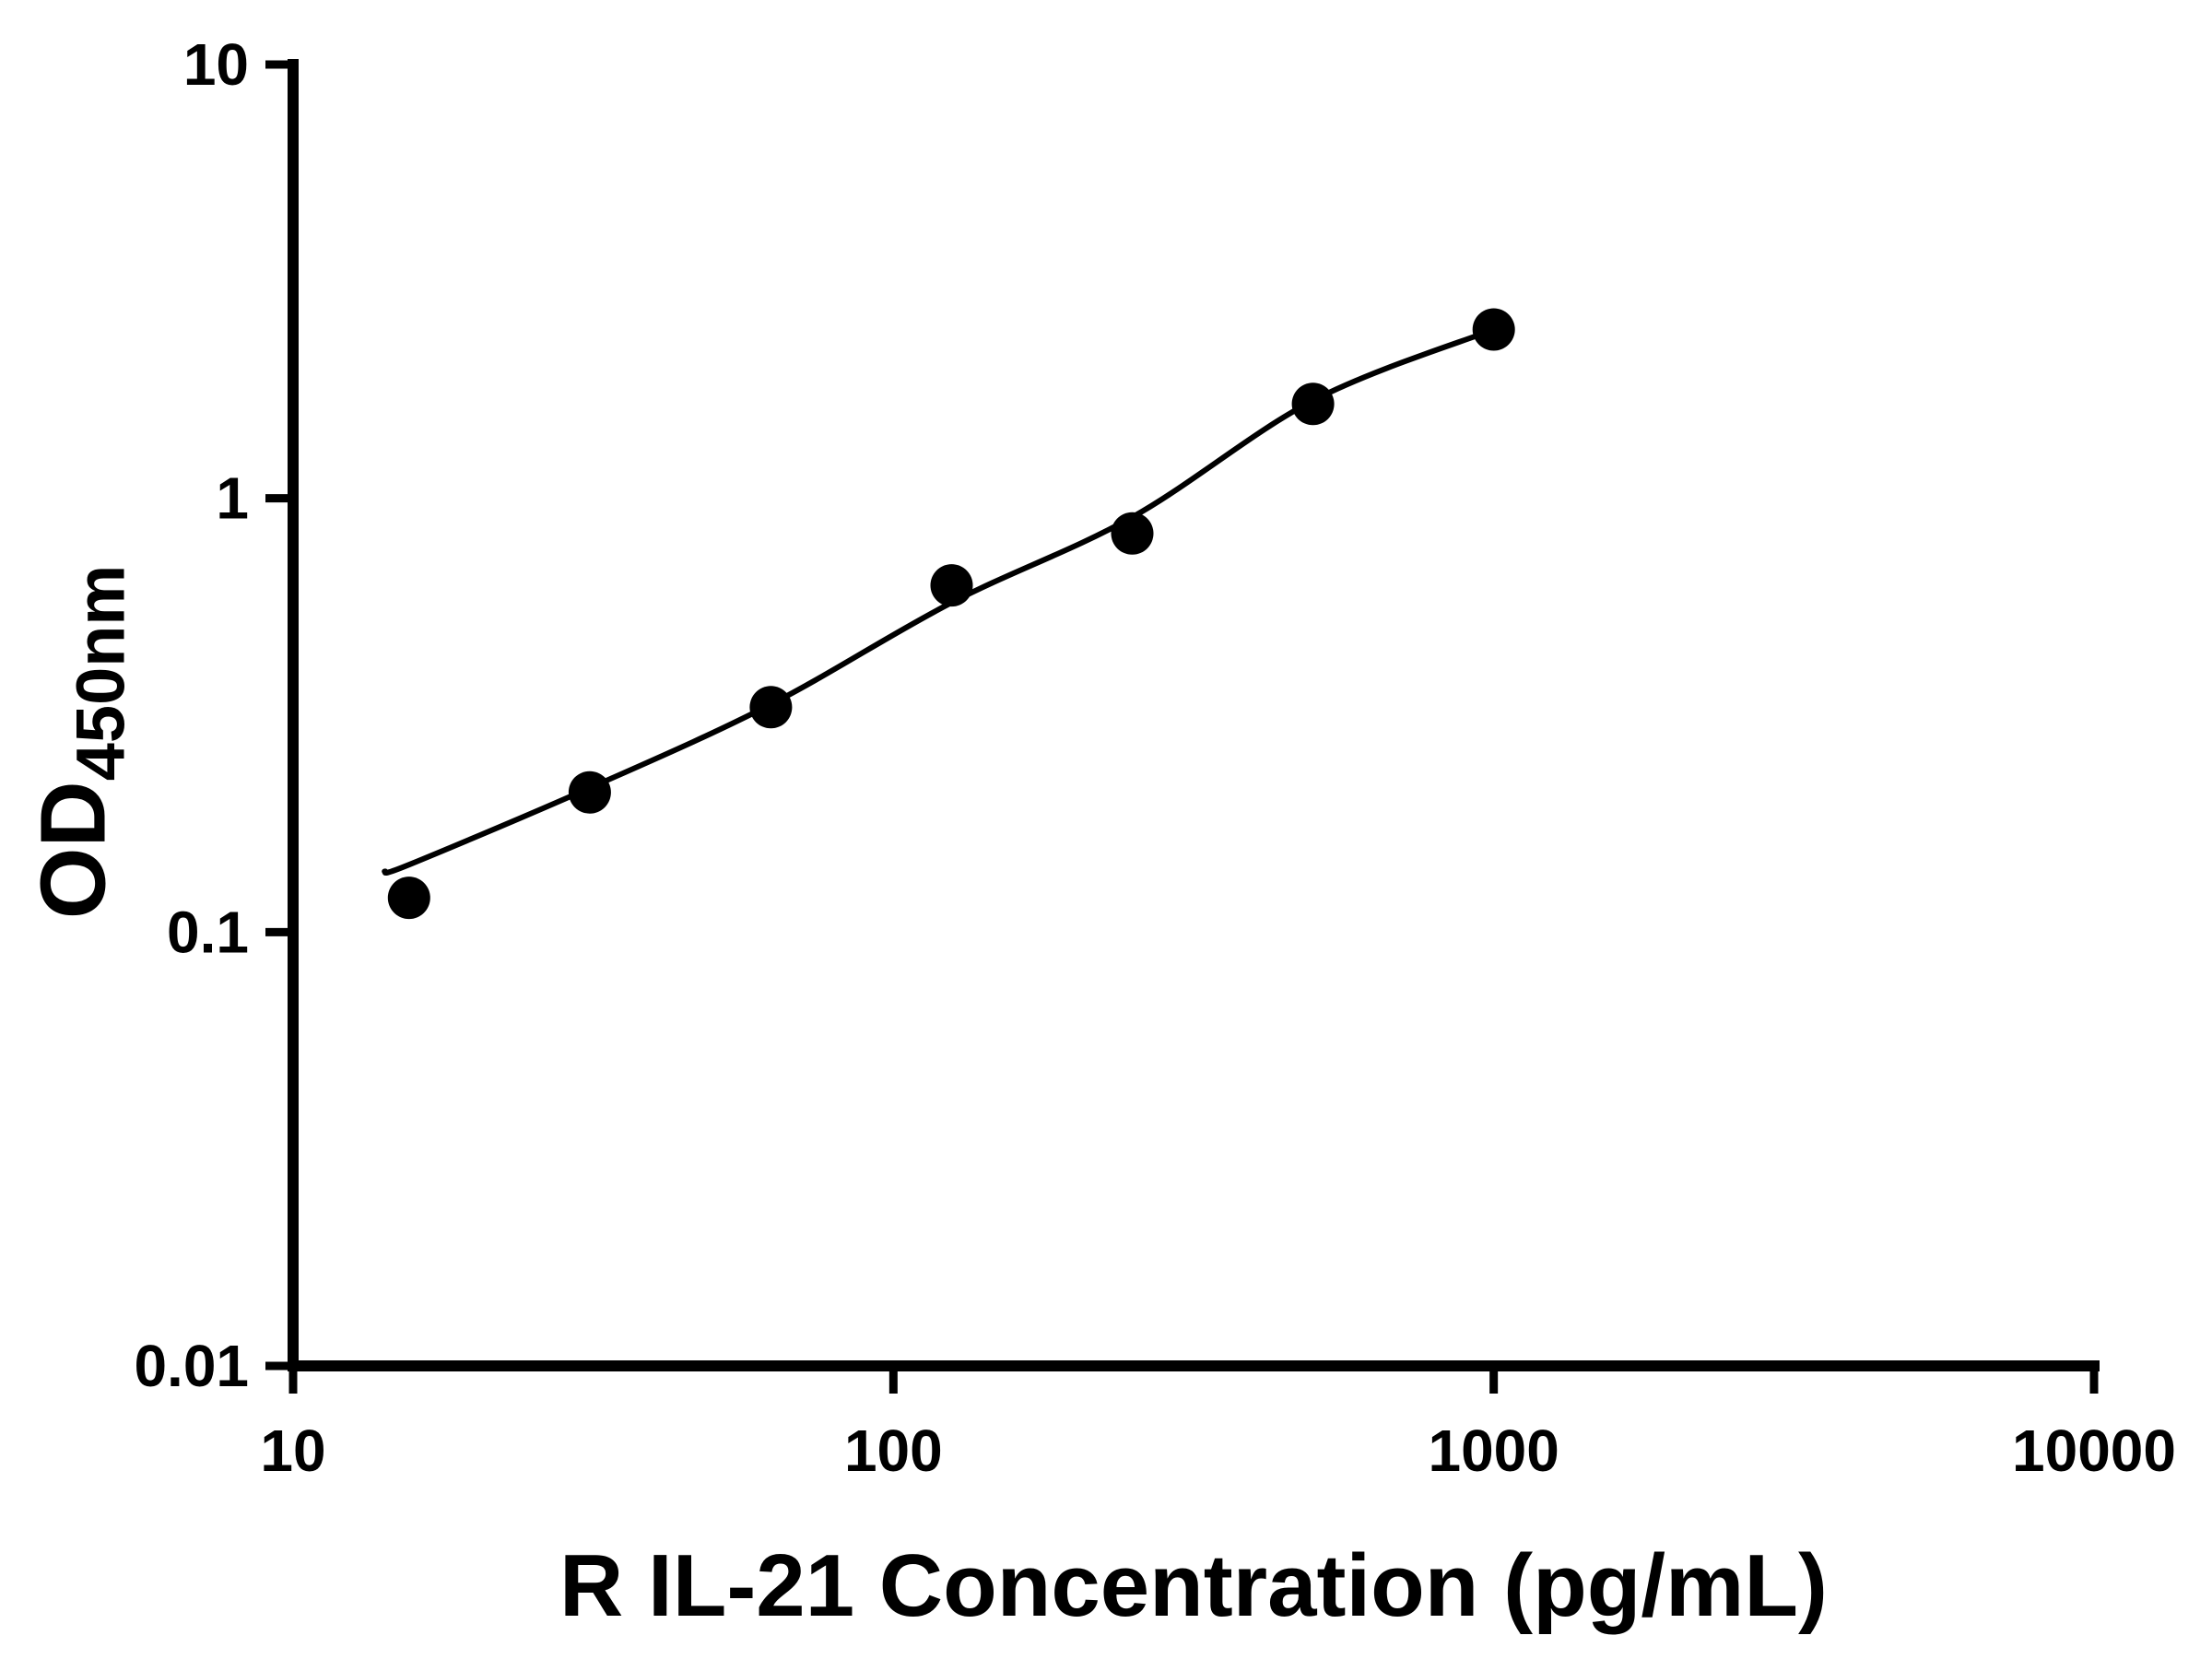 The height and width of the screenshot is (1659, 2212). Describe the element at coordinates (232, 498) in the screenshot. I see `y-tick-label: 1` at that location.